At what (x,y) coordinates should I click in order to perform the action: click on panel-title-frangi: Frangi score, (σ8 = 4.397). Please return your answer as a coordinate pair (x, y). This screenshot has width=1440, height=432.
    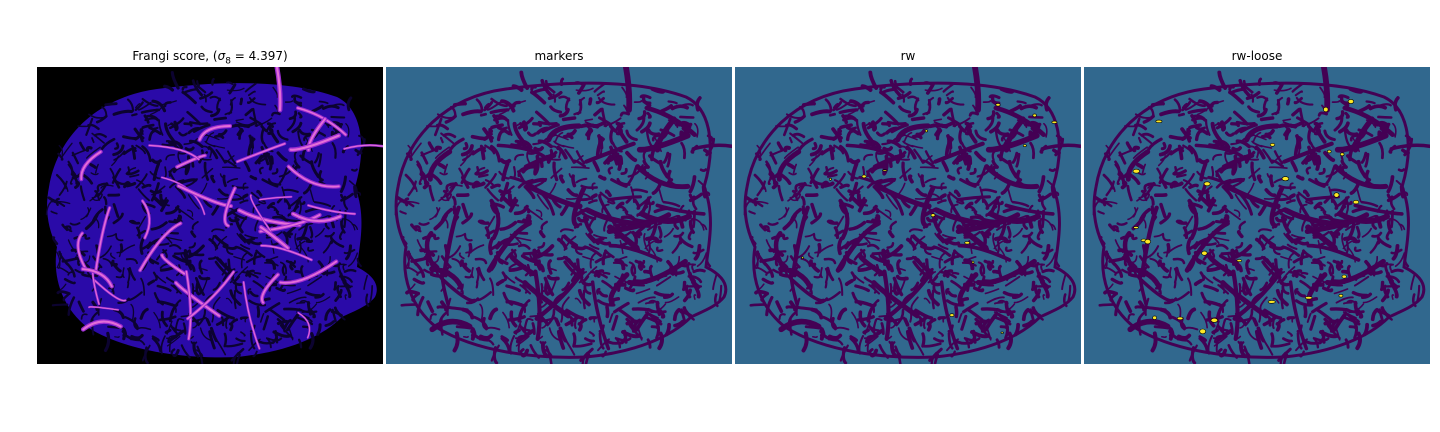
    Looking at the image, I should click on (210, 58).